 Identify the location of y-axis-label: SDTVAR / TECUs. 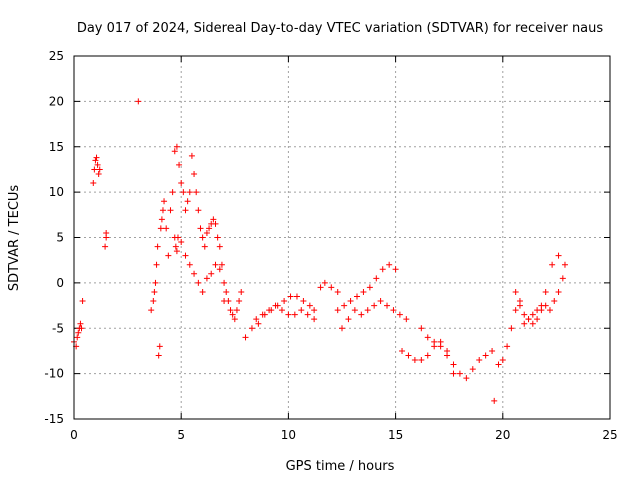
(14, 238).